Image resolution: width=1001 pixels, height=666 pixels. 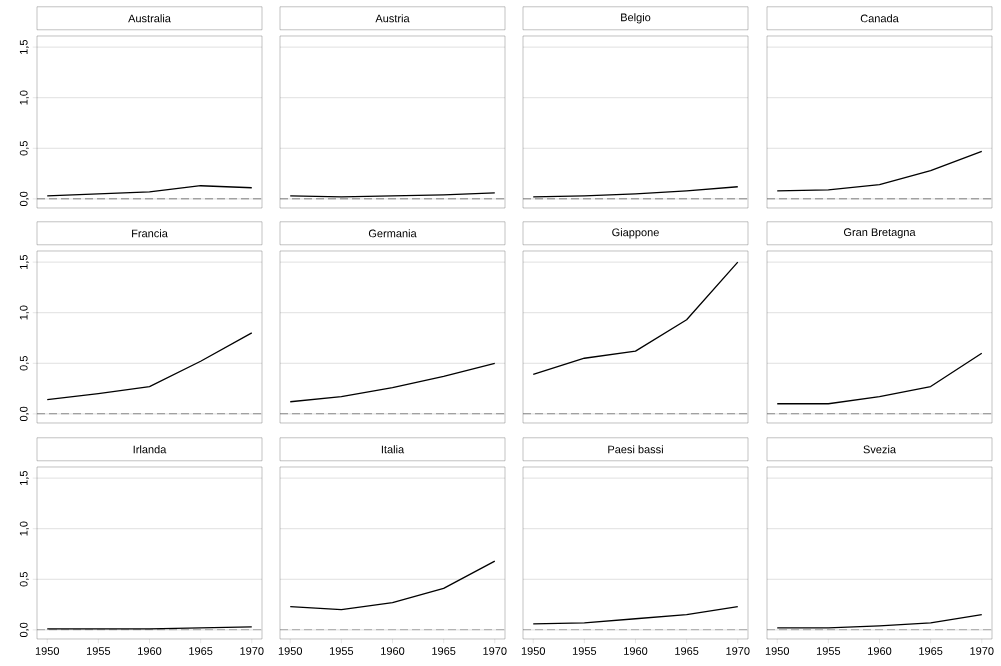 I want to click on chart-title: Australia, so click(x=149, y=18).